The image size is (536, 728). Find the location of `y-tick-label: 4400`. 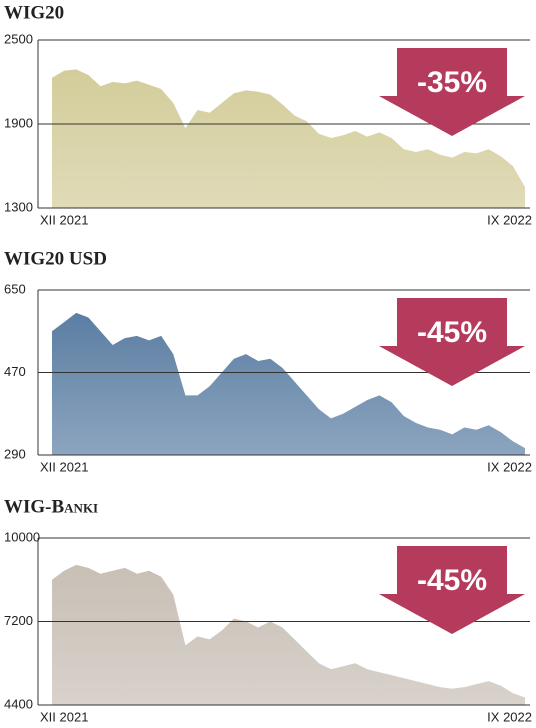

y-tick-label: 4400 is located at coordinates (18, 703).